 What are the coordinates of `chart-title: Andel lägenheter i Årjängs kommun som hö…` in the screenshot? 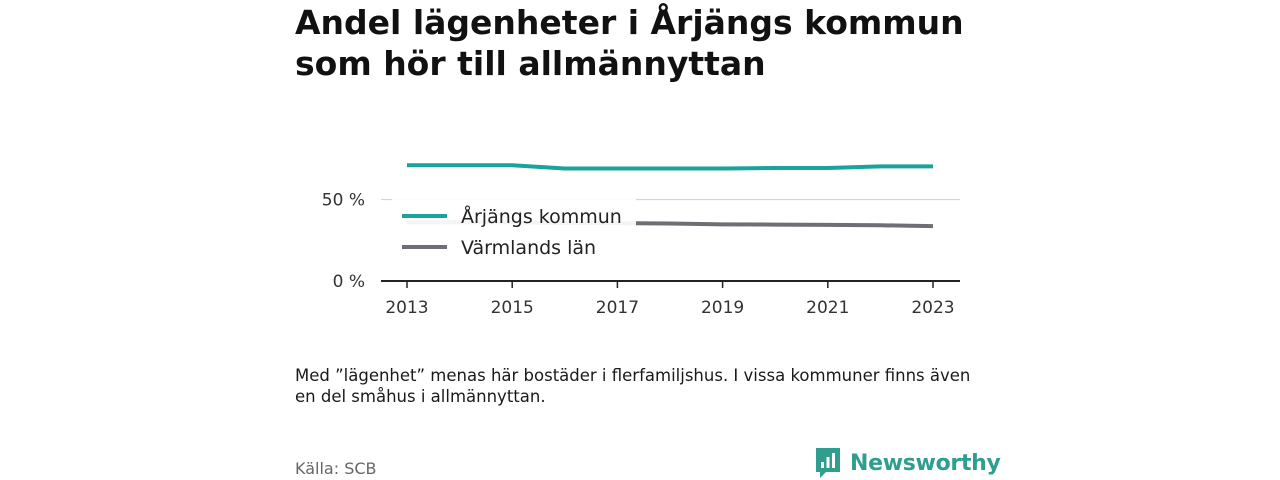 It's located at (629, 43).